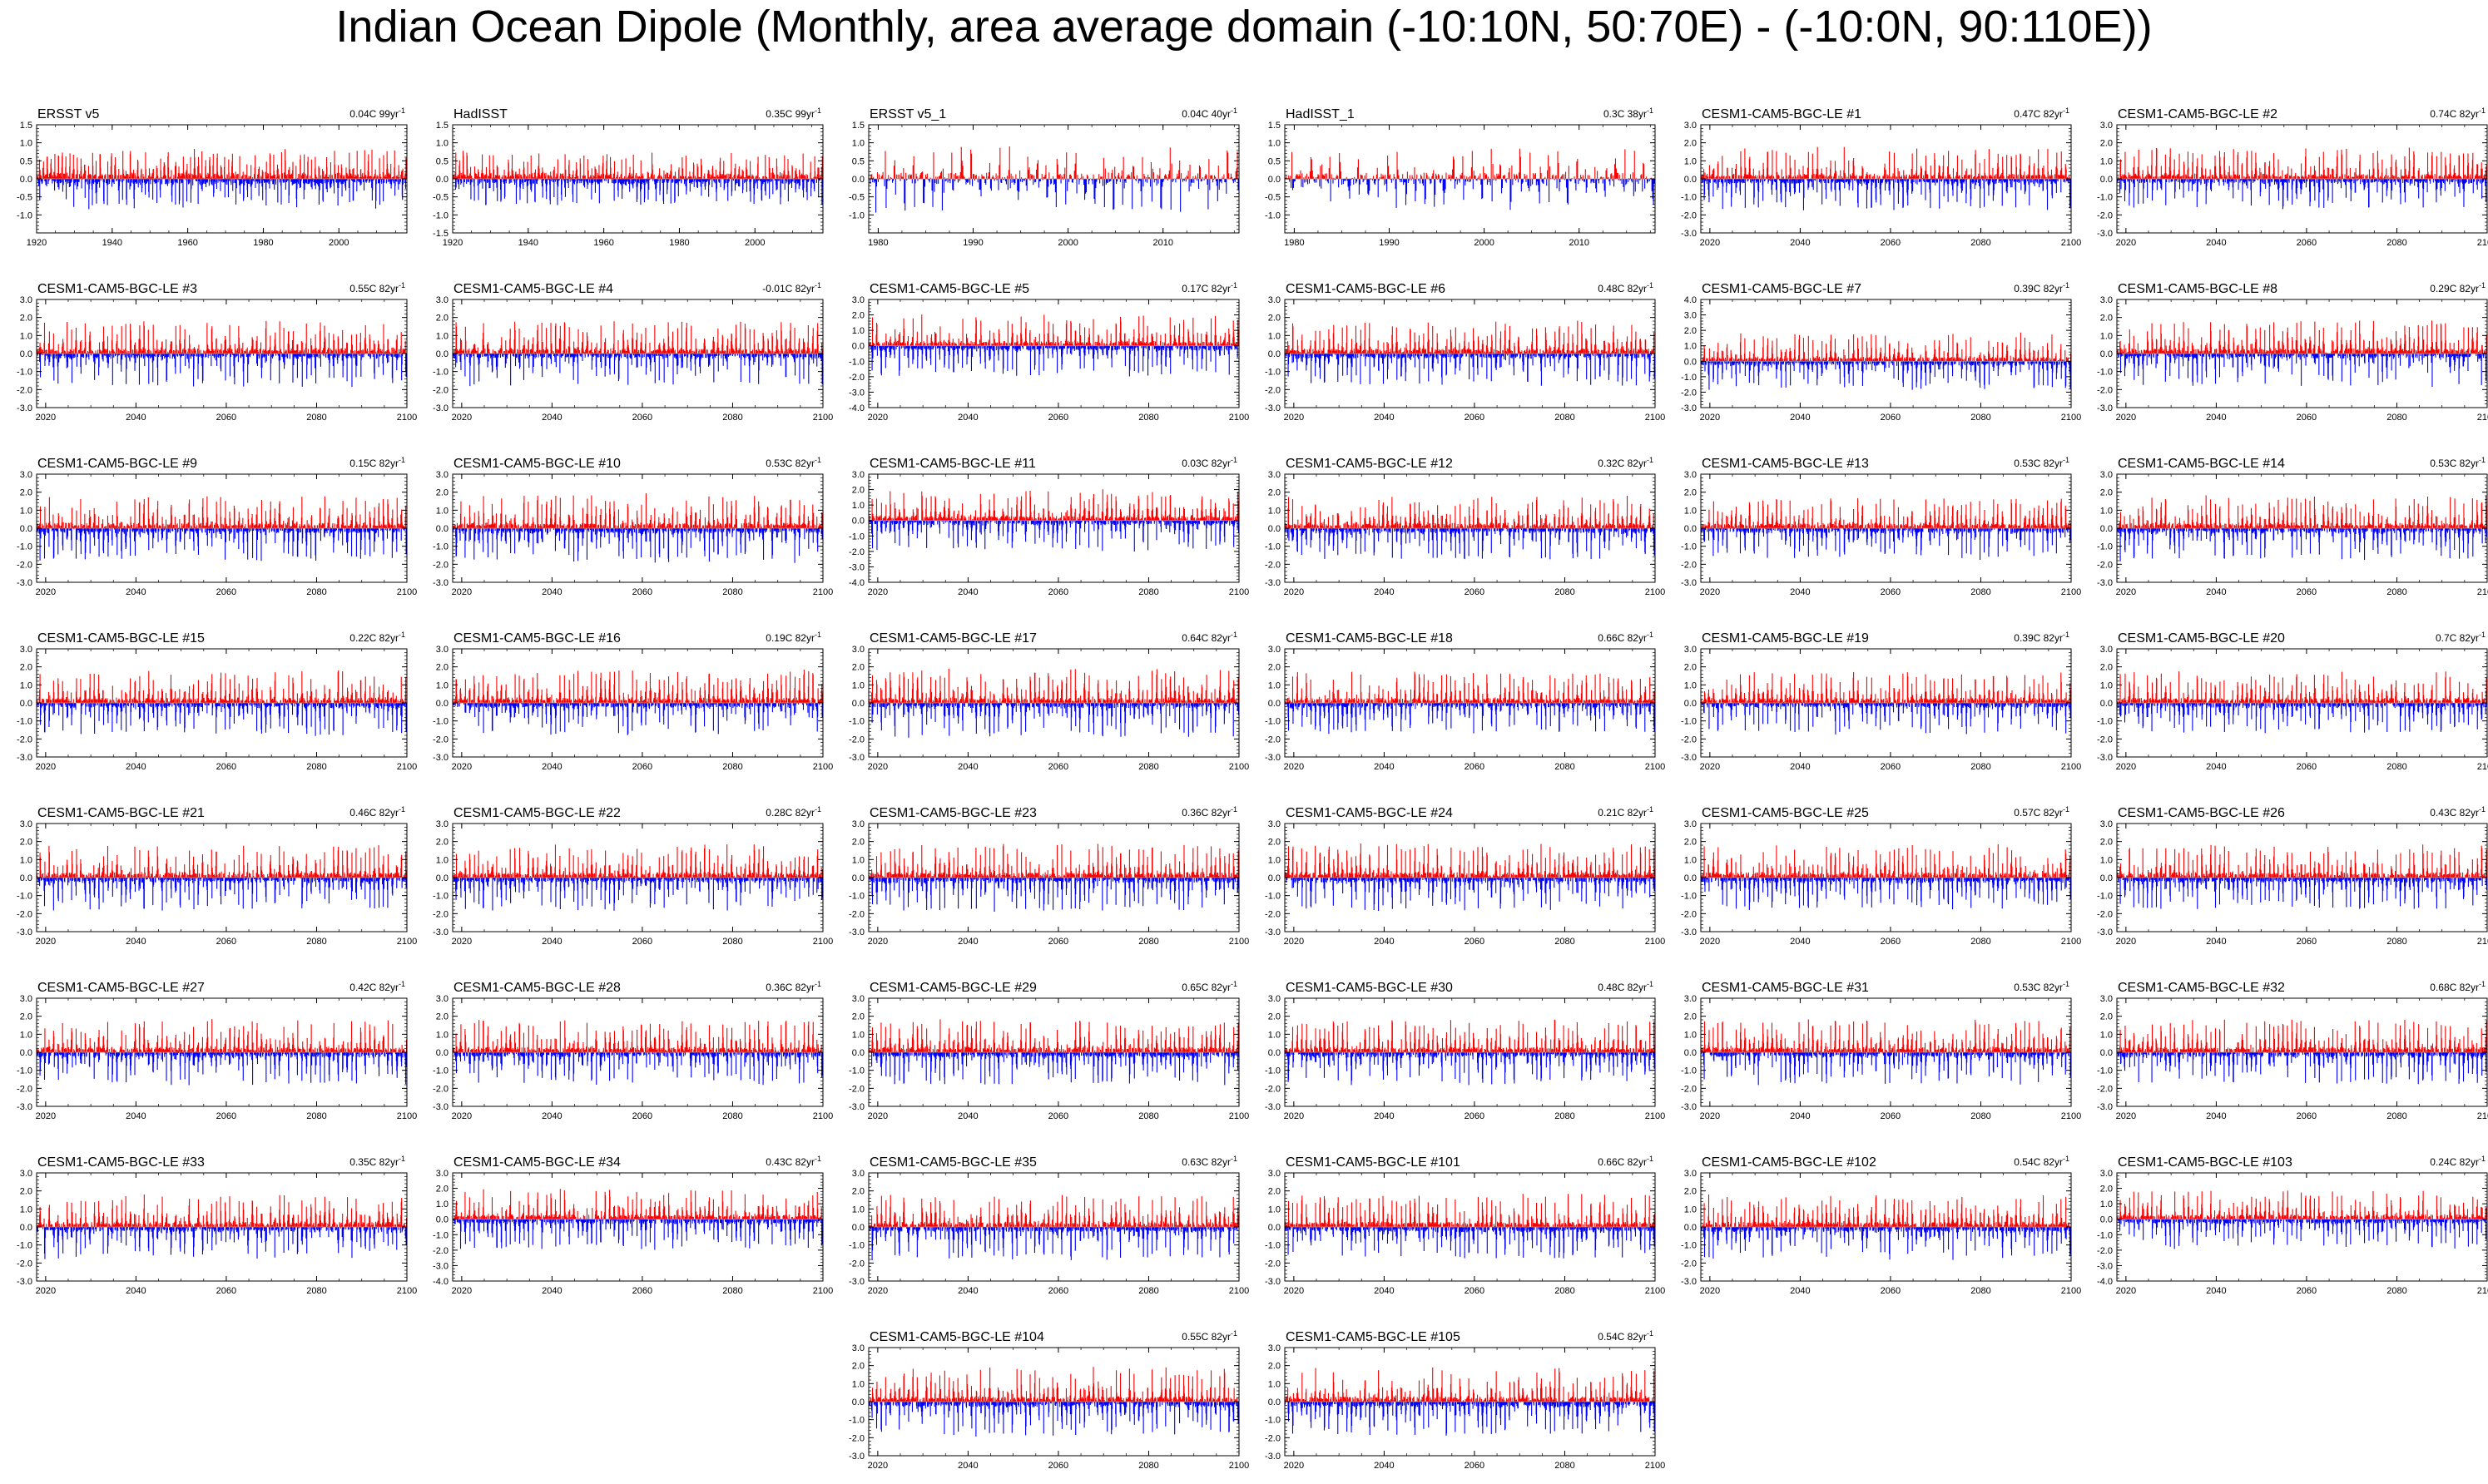  Describe the element at coordinates (533, 289) in the screenshot. I see `panel-title: CESM1-CAM5-BGC-LE #4` at that location.